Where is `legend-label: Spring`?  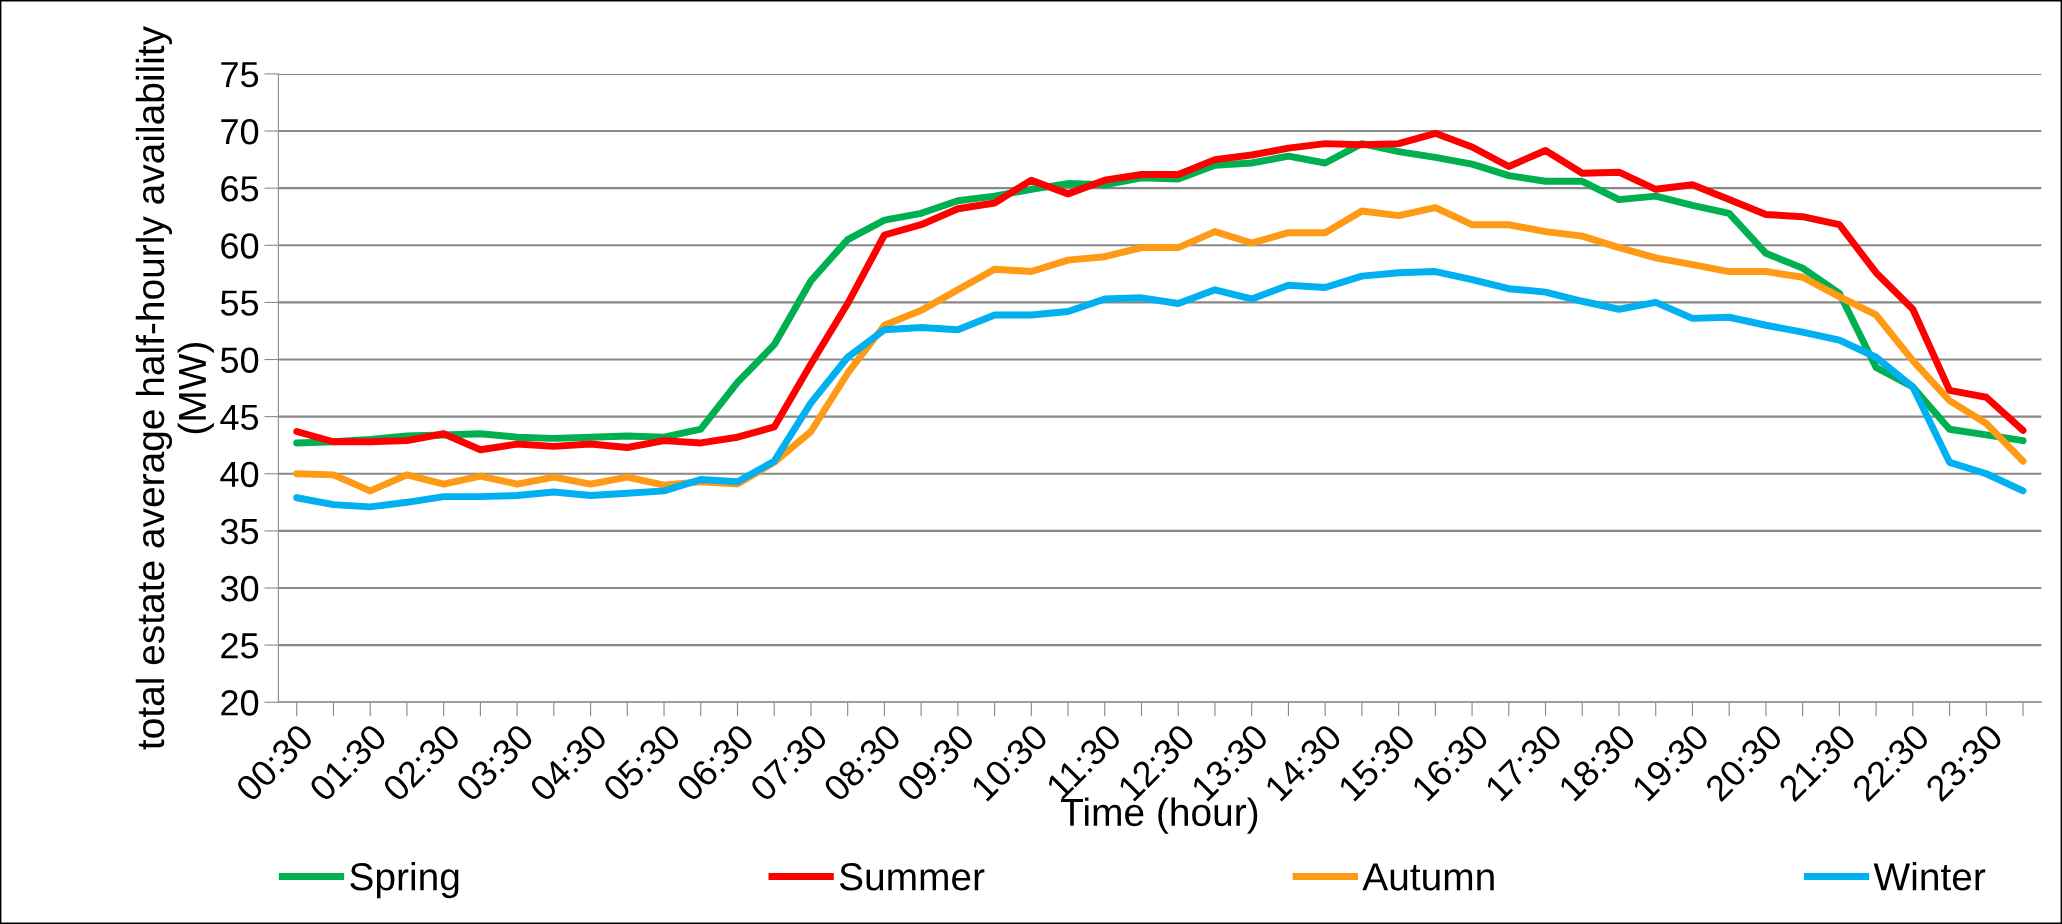 legend-label: Spring is located at coordinates (404, 880).